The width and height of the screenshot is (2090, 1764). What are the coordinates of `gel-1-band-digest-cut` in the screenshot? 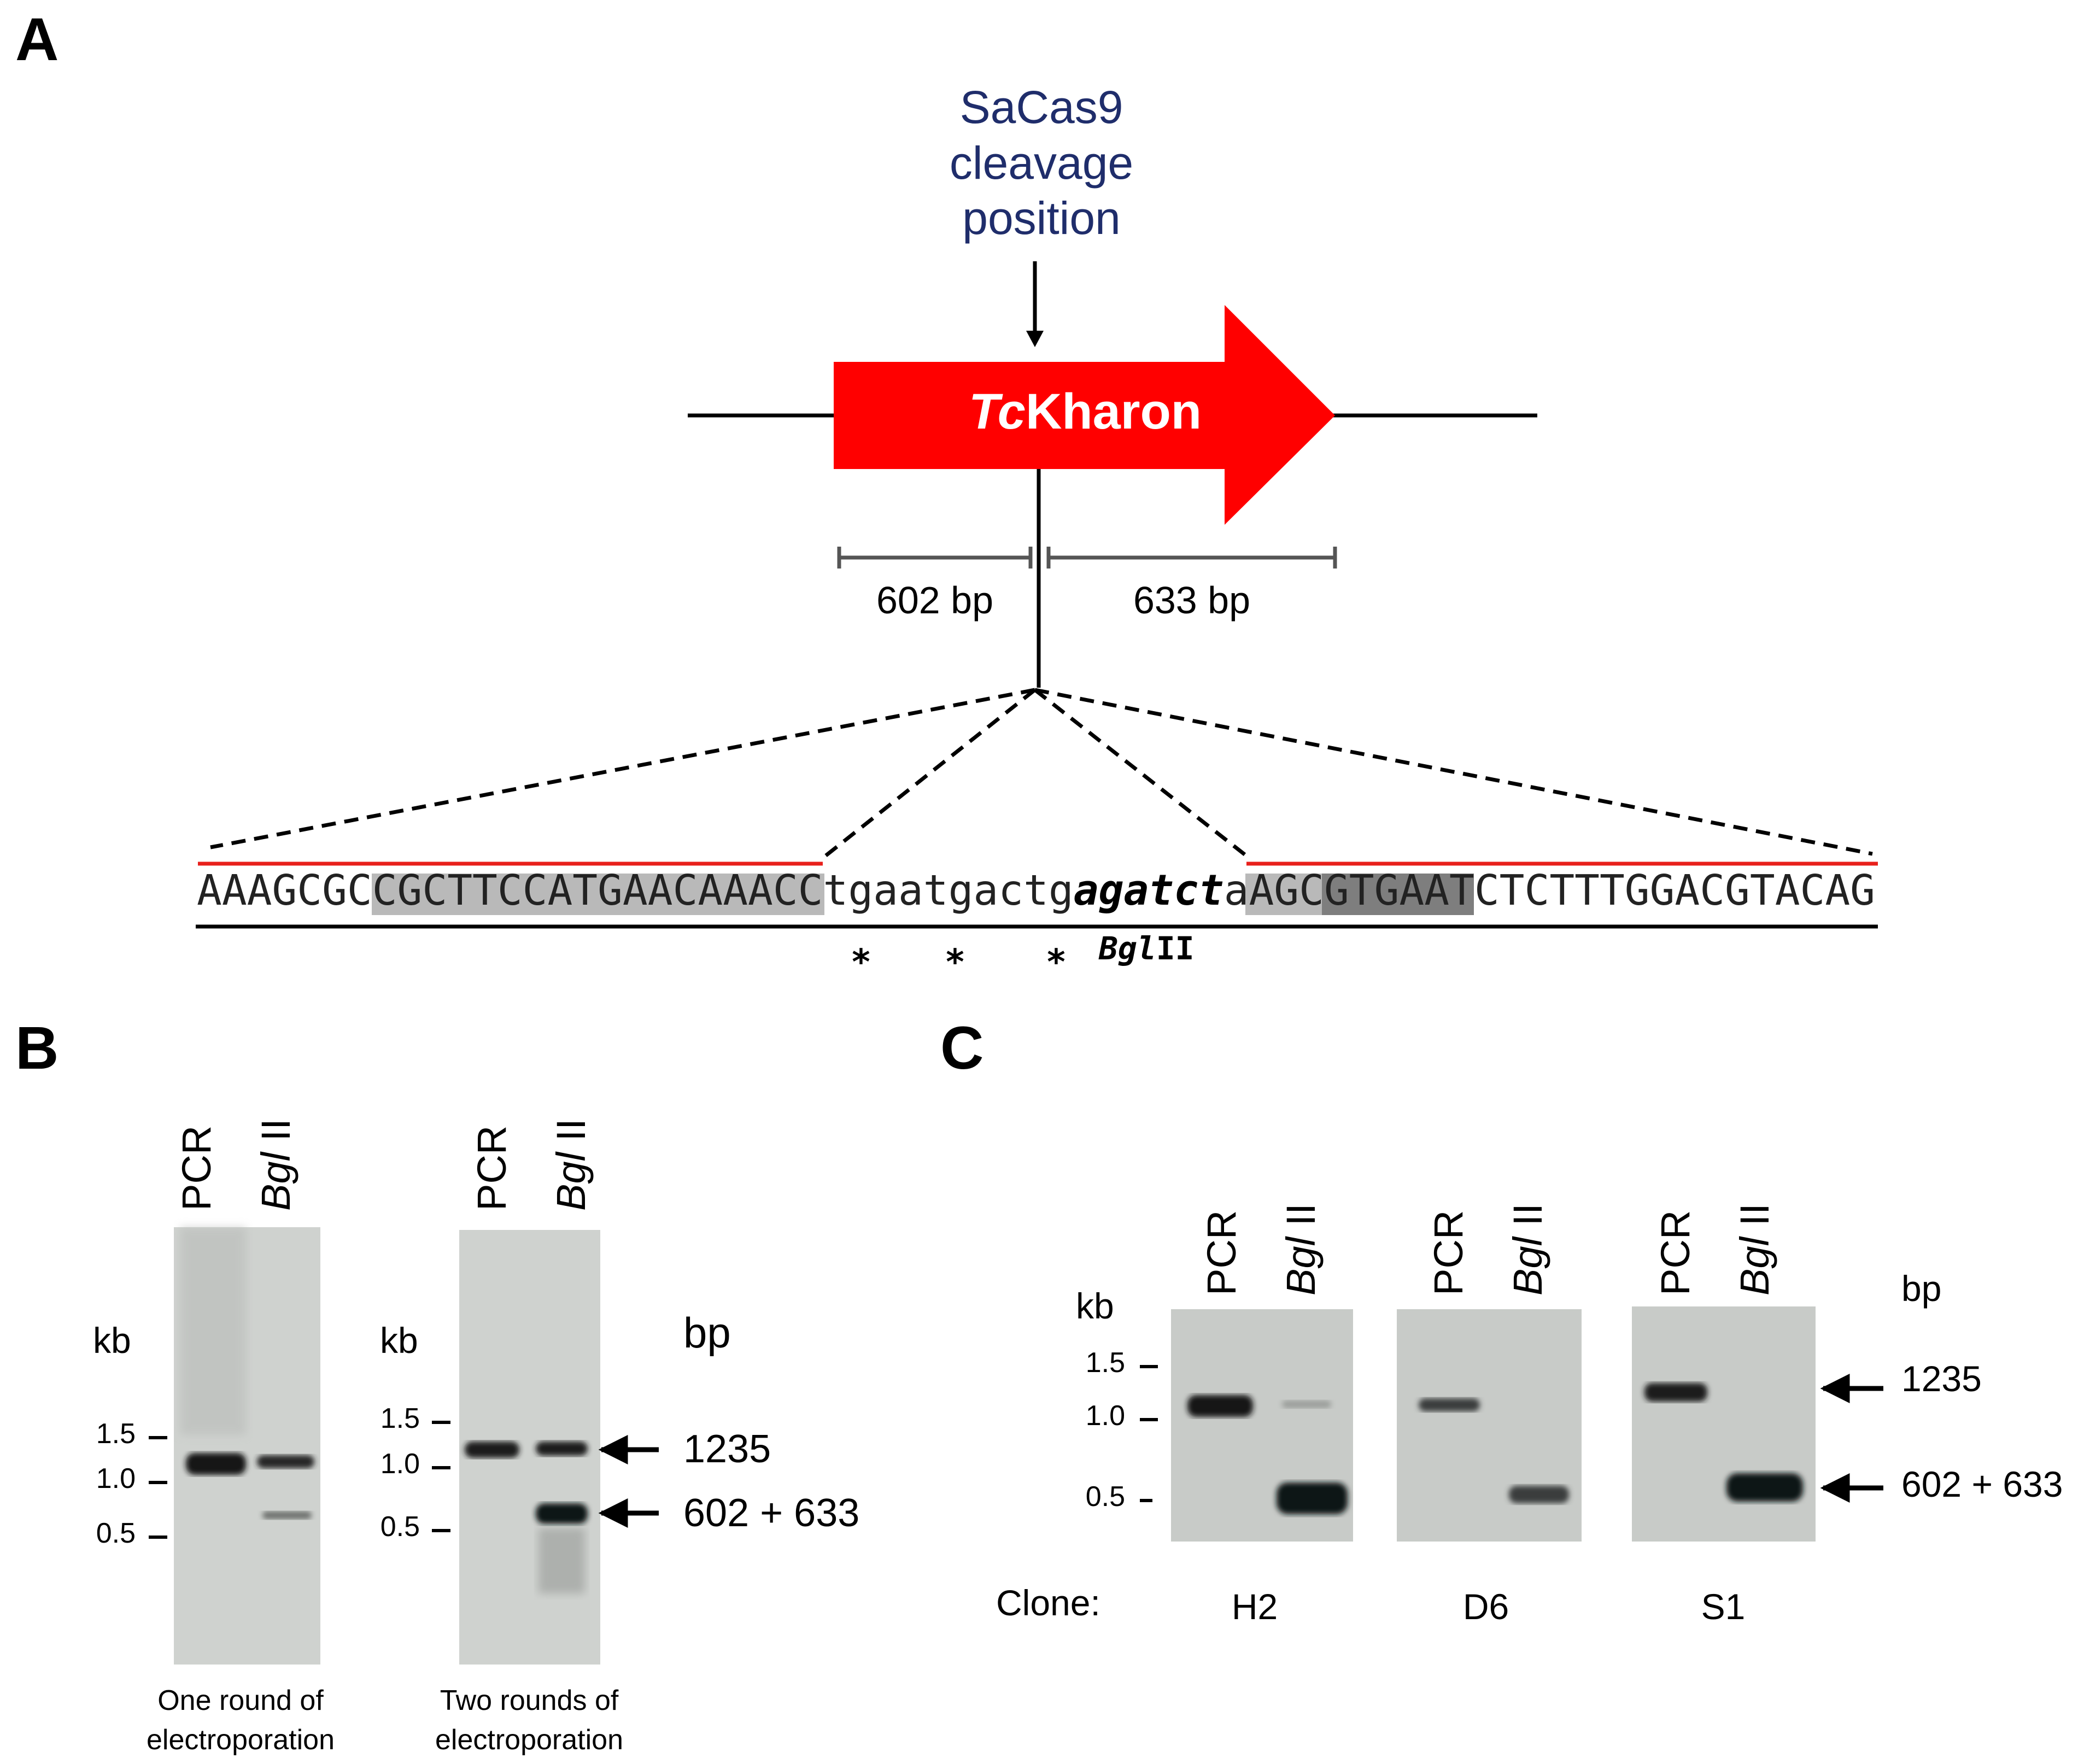 It's located at (287, 1515).